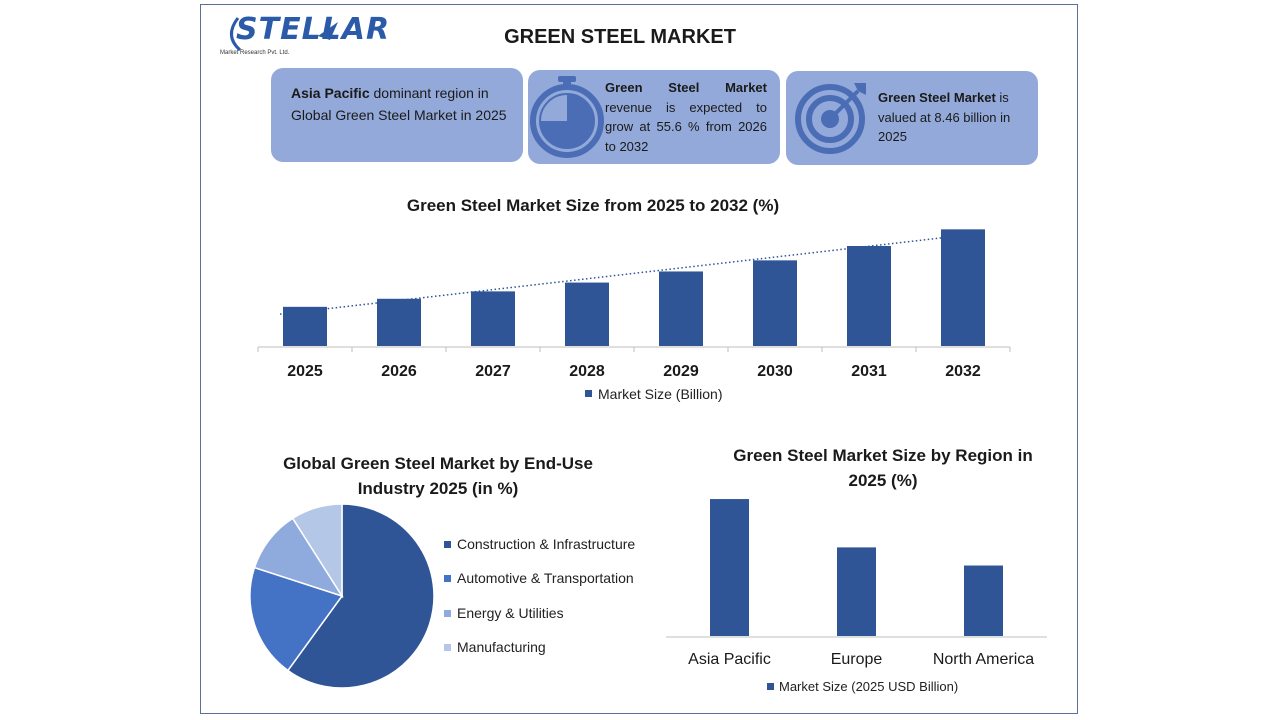  Describe the element at coordinates (501, 647) in the screenshot. I see `legend-label: Manufacturing` at that location.